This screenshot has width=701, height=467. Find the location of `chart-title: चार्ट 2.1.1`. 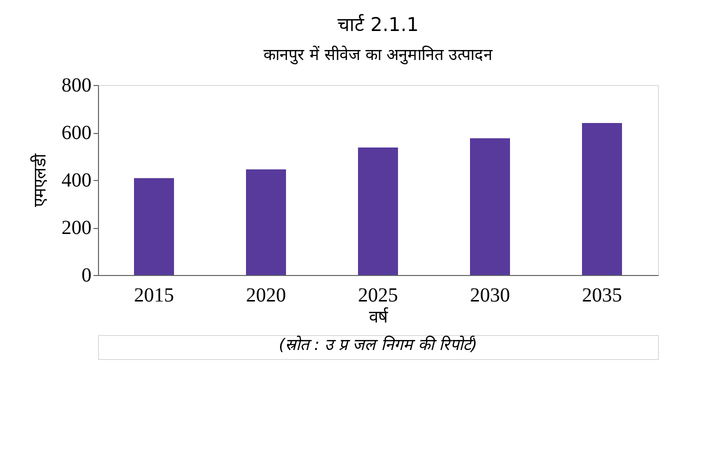

chart-title: चार्ट 2.1.1 is located at coordinates (378, 24).